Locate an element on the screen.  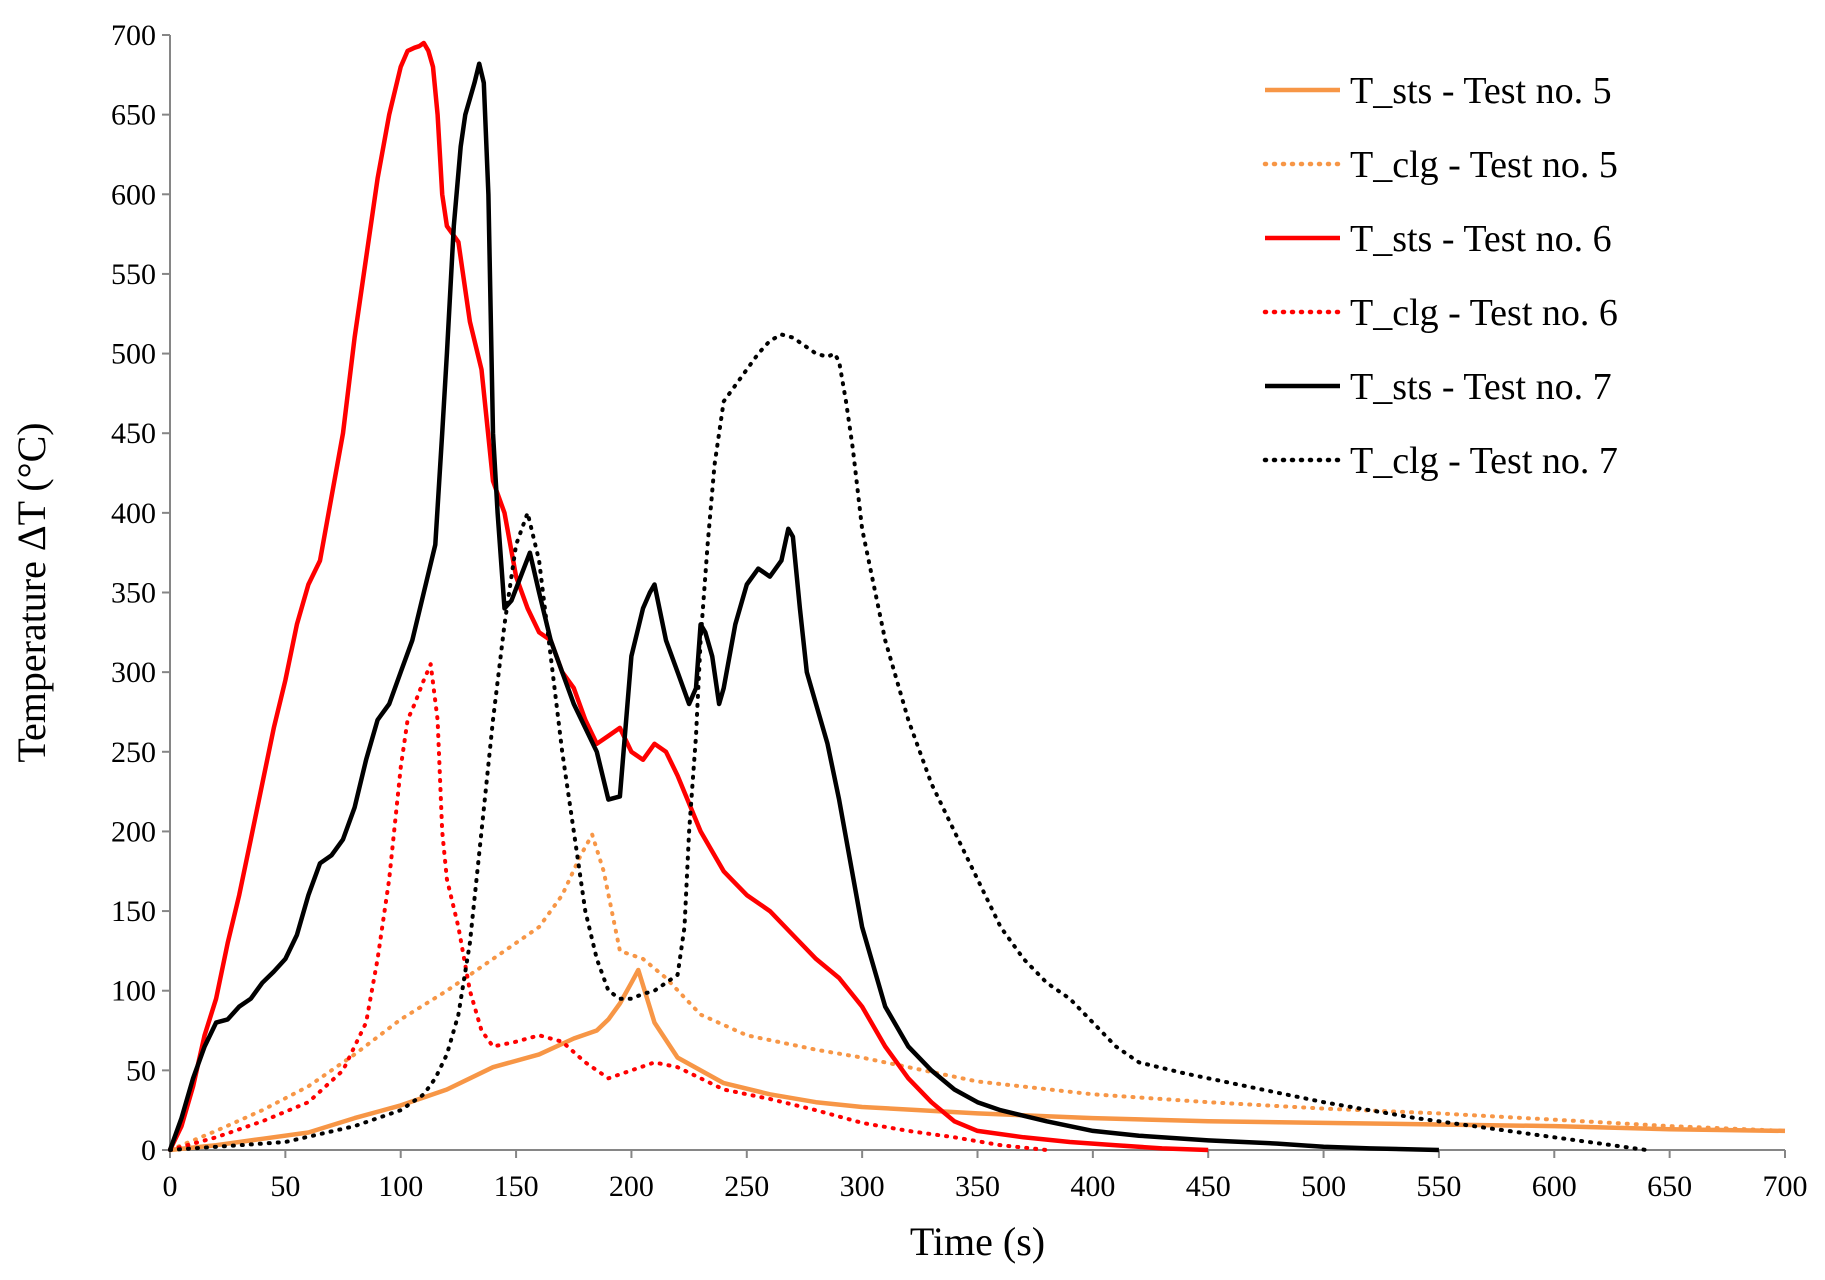
y-tick-label: 150 is located at coordinates (133, 911).